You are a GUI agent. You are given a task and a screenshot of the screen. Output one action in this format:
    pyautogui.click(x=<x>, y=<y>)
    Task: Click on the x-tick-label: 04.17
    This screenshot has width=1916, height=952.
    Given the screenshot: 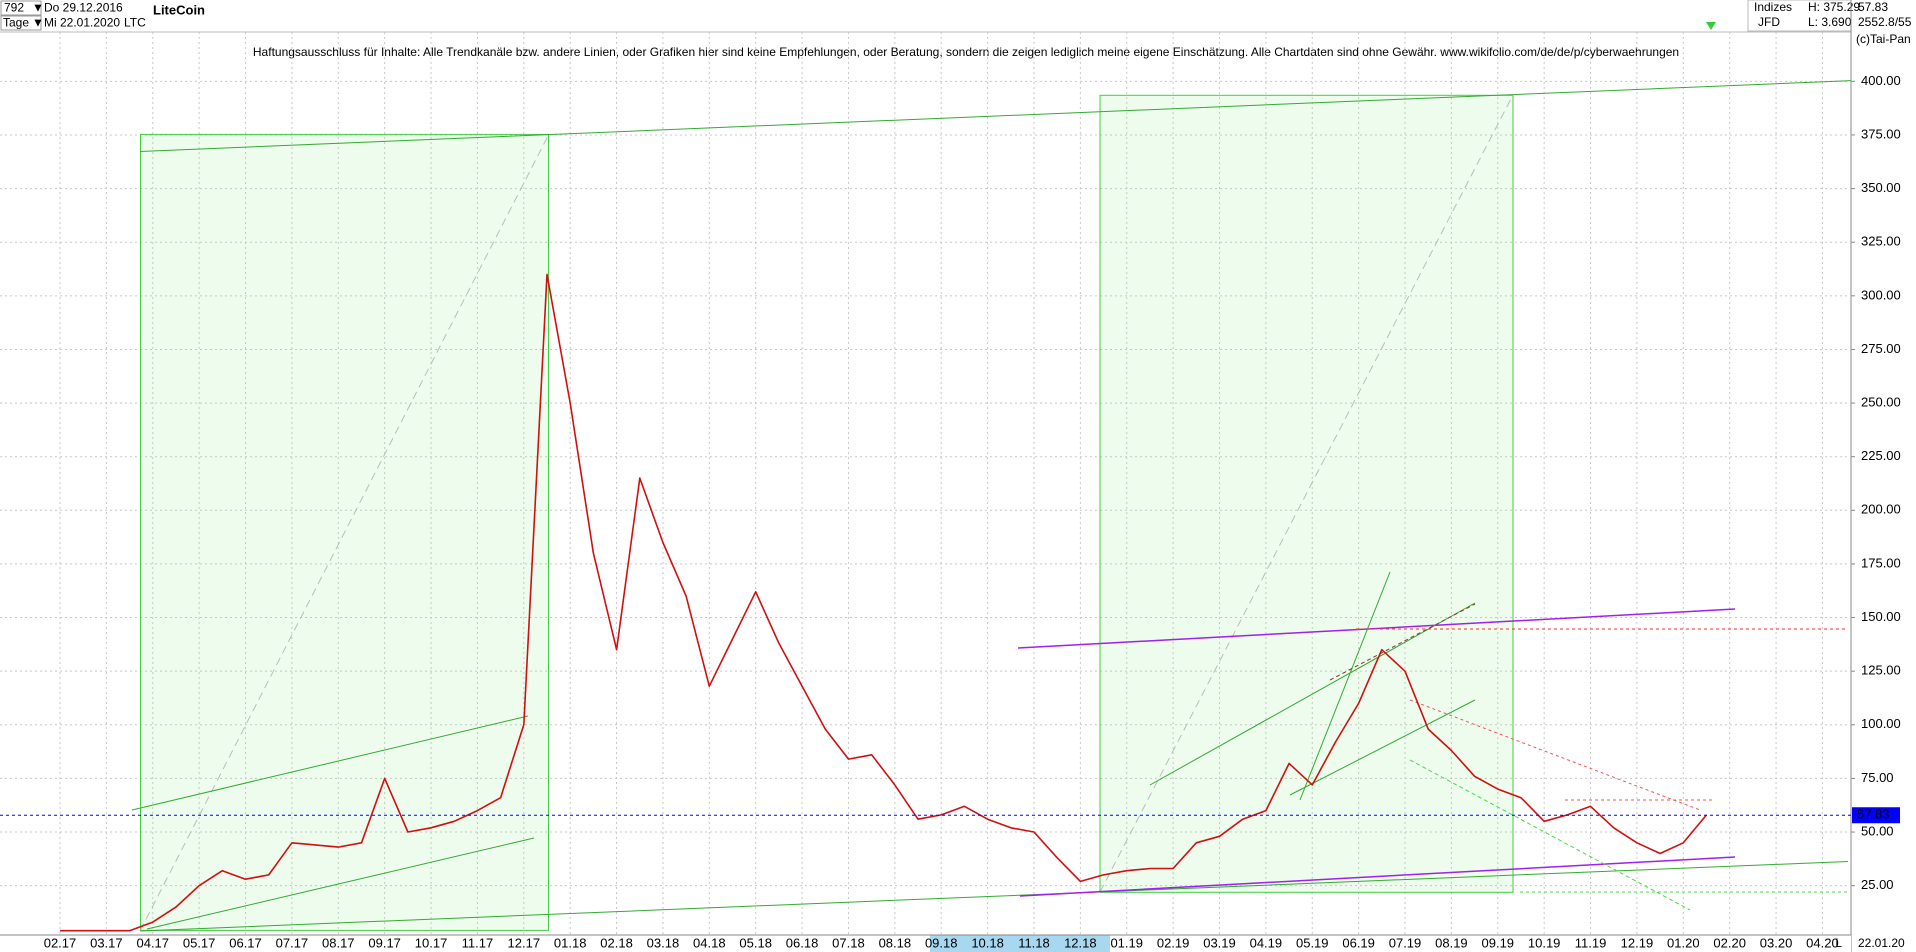 What is the action you would take?
    pyautogui.click(x=152, y=942)
    